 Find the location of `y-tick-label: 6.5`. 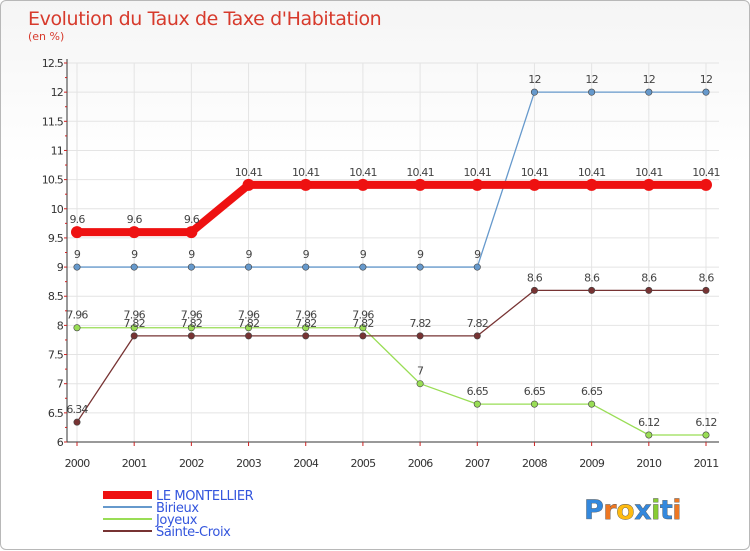

y-tick-label: 6.5 is located at coordinates (56, 413).